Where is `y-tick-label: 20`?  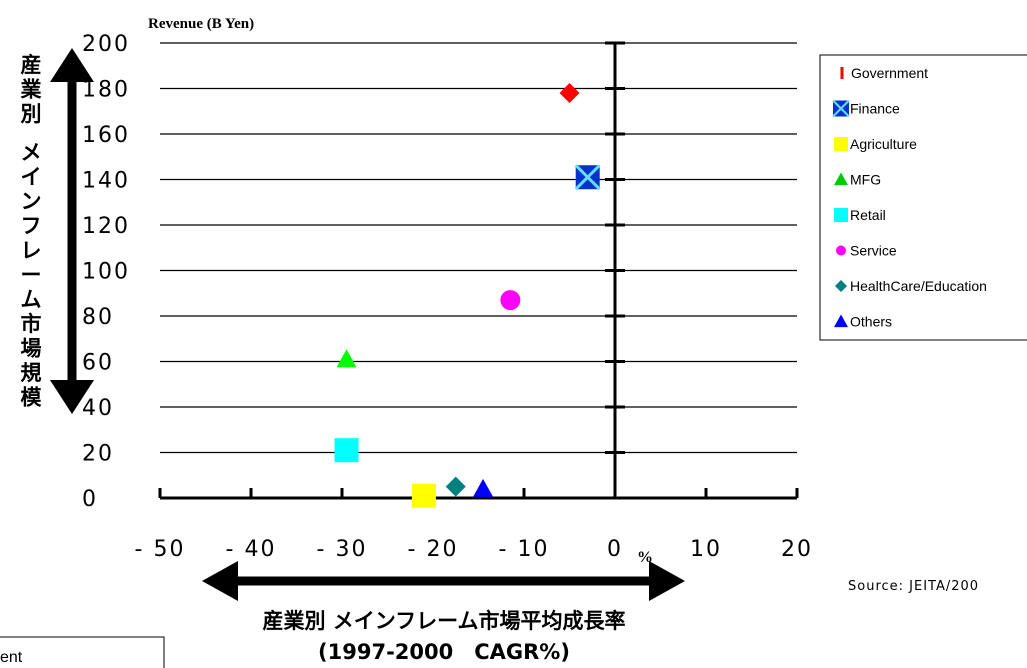
y-tick-label: 20 is located at coordinates (98, 454).